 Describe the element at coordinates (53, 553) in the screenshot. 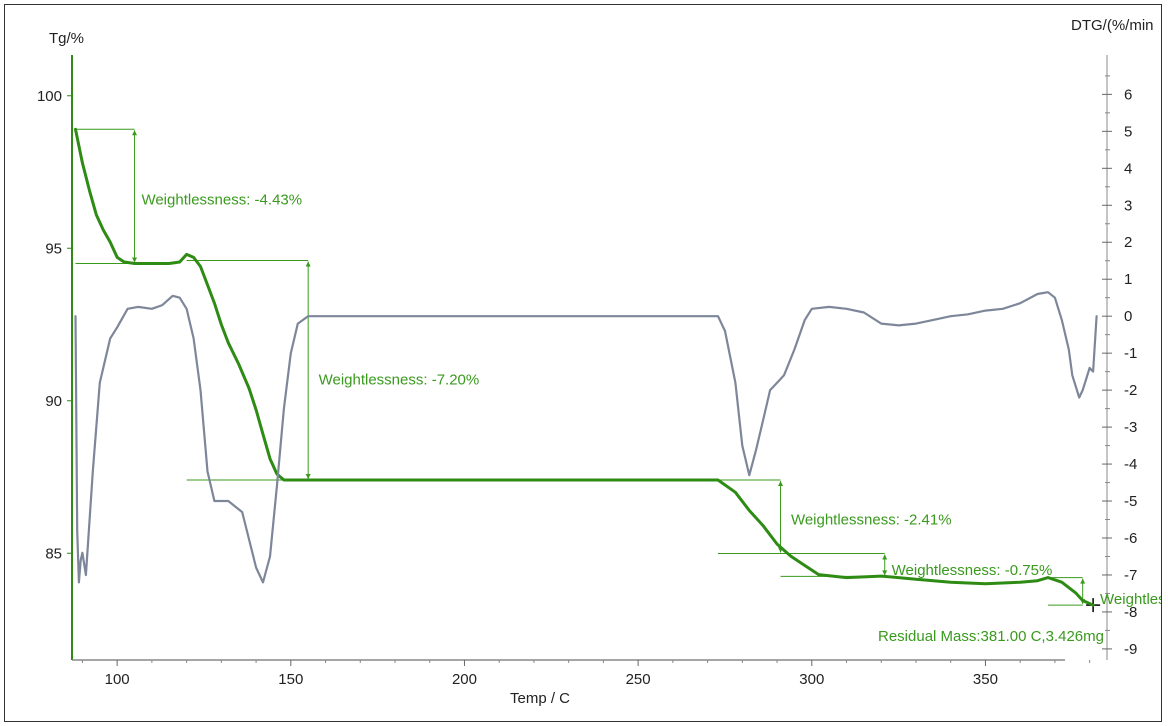

I see `y-left-tick-label: 85` at that location.